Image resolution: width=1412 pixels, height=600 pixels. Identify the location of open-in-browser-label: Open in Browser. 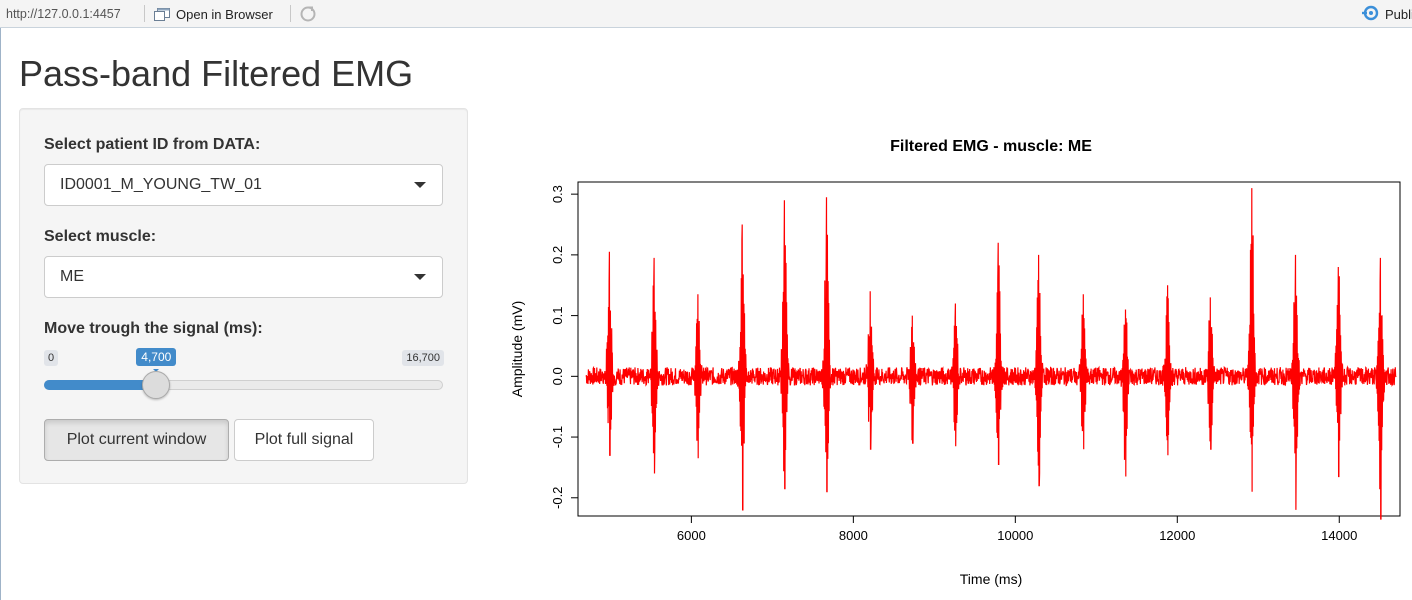
(224, 14).